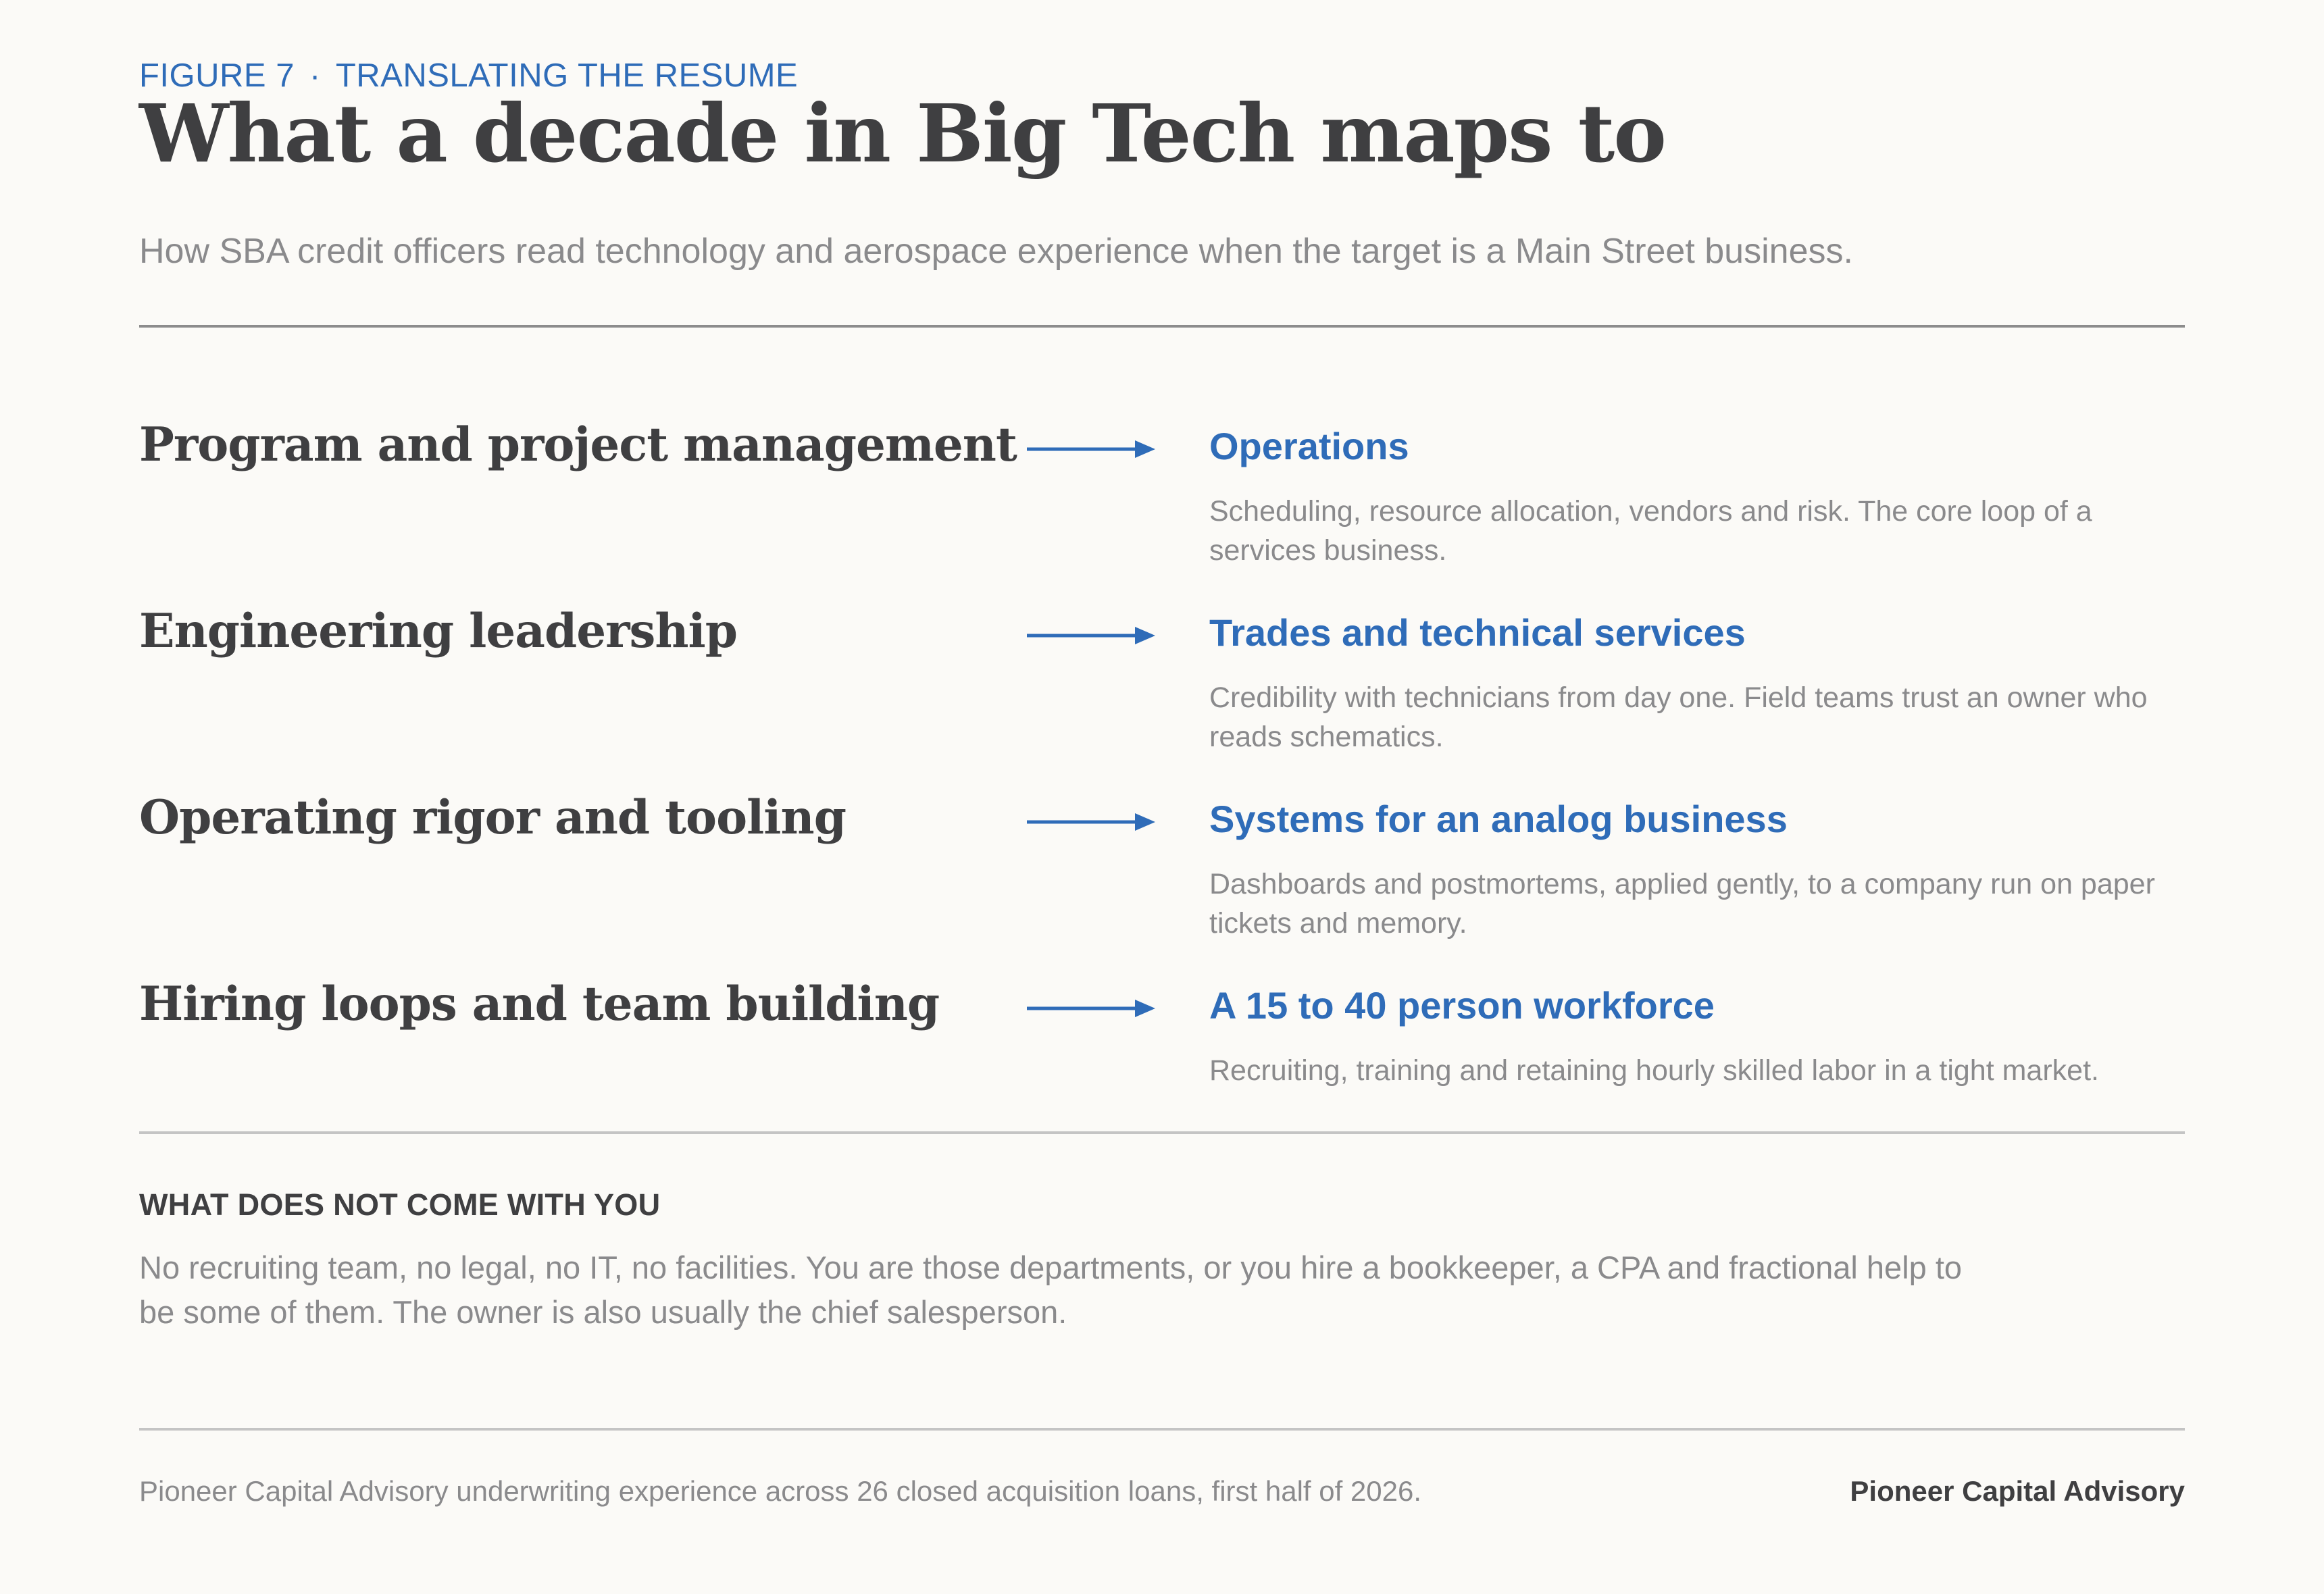 This screenshot has height=1594, width=2324. Describe the element at coordinates (217, 75) in the screenshot. I see `figure-label: FIGURE 7` at that location.